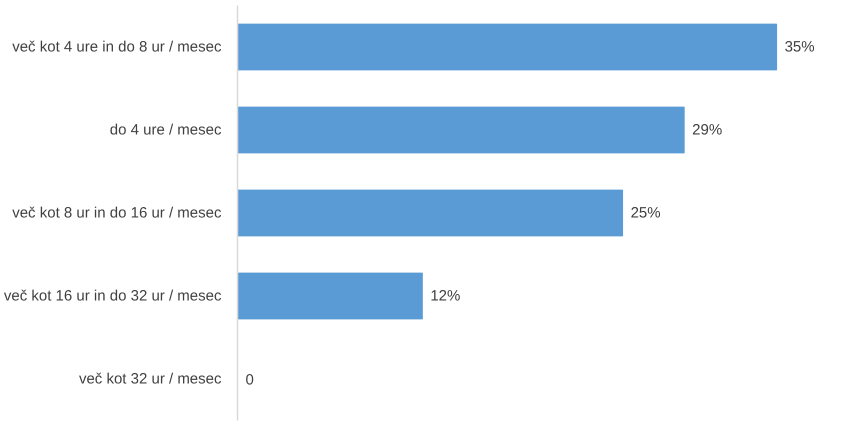 This screenshot has width=845, height=430. I want to click on data-label: 25%, so click(645, 213).